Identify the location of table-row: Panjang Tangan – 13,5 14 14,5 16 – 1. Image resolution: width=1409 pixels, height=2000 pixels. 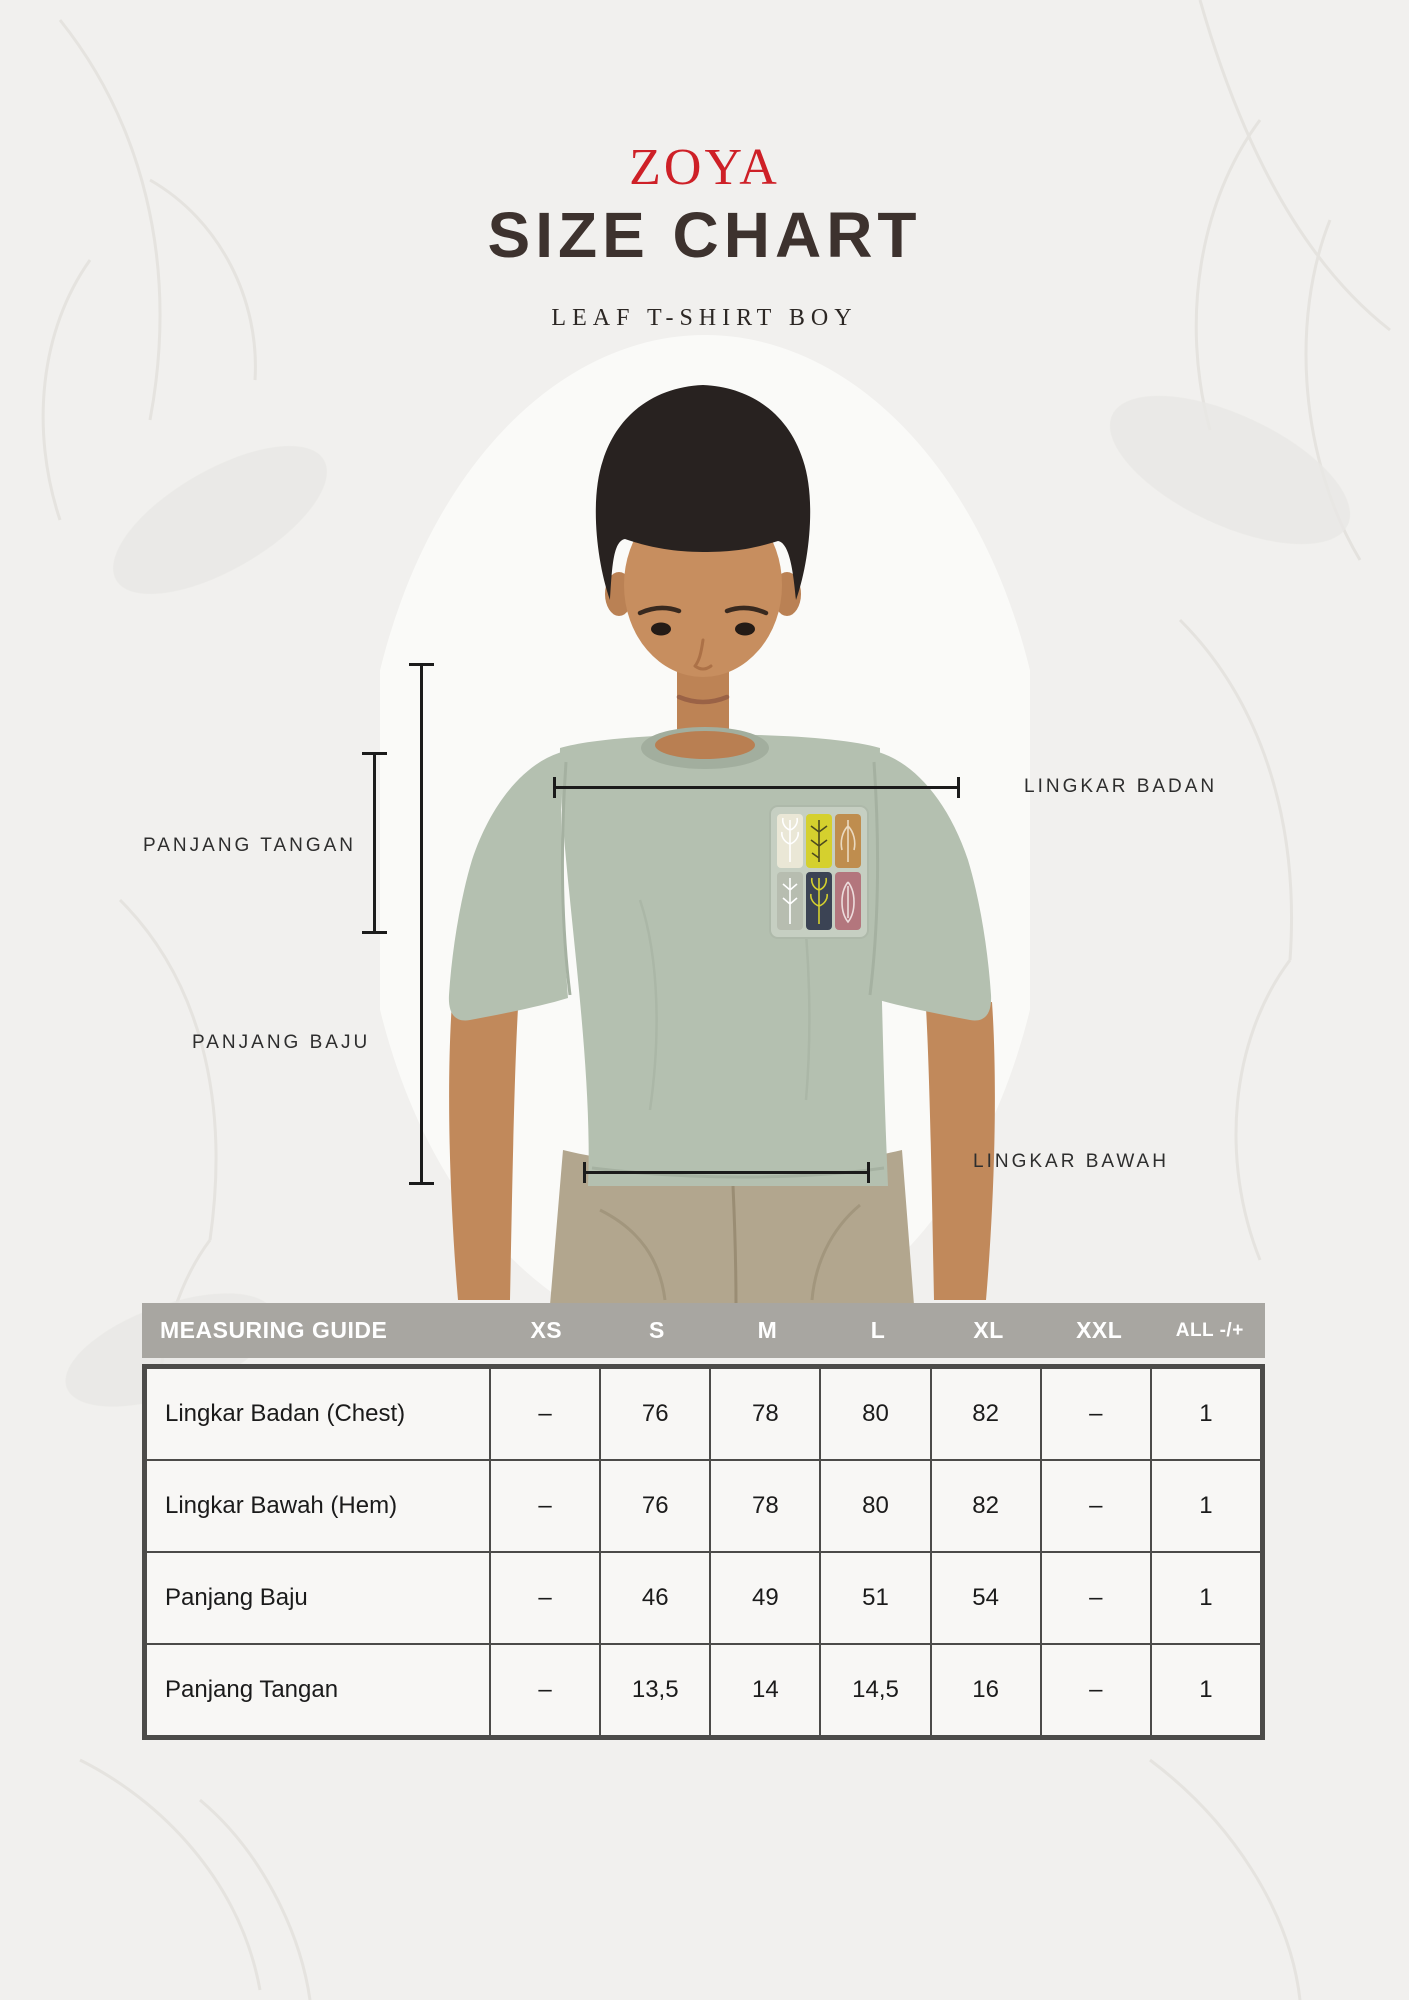
(704, 1690).